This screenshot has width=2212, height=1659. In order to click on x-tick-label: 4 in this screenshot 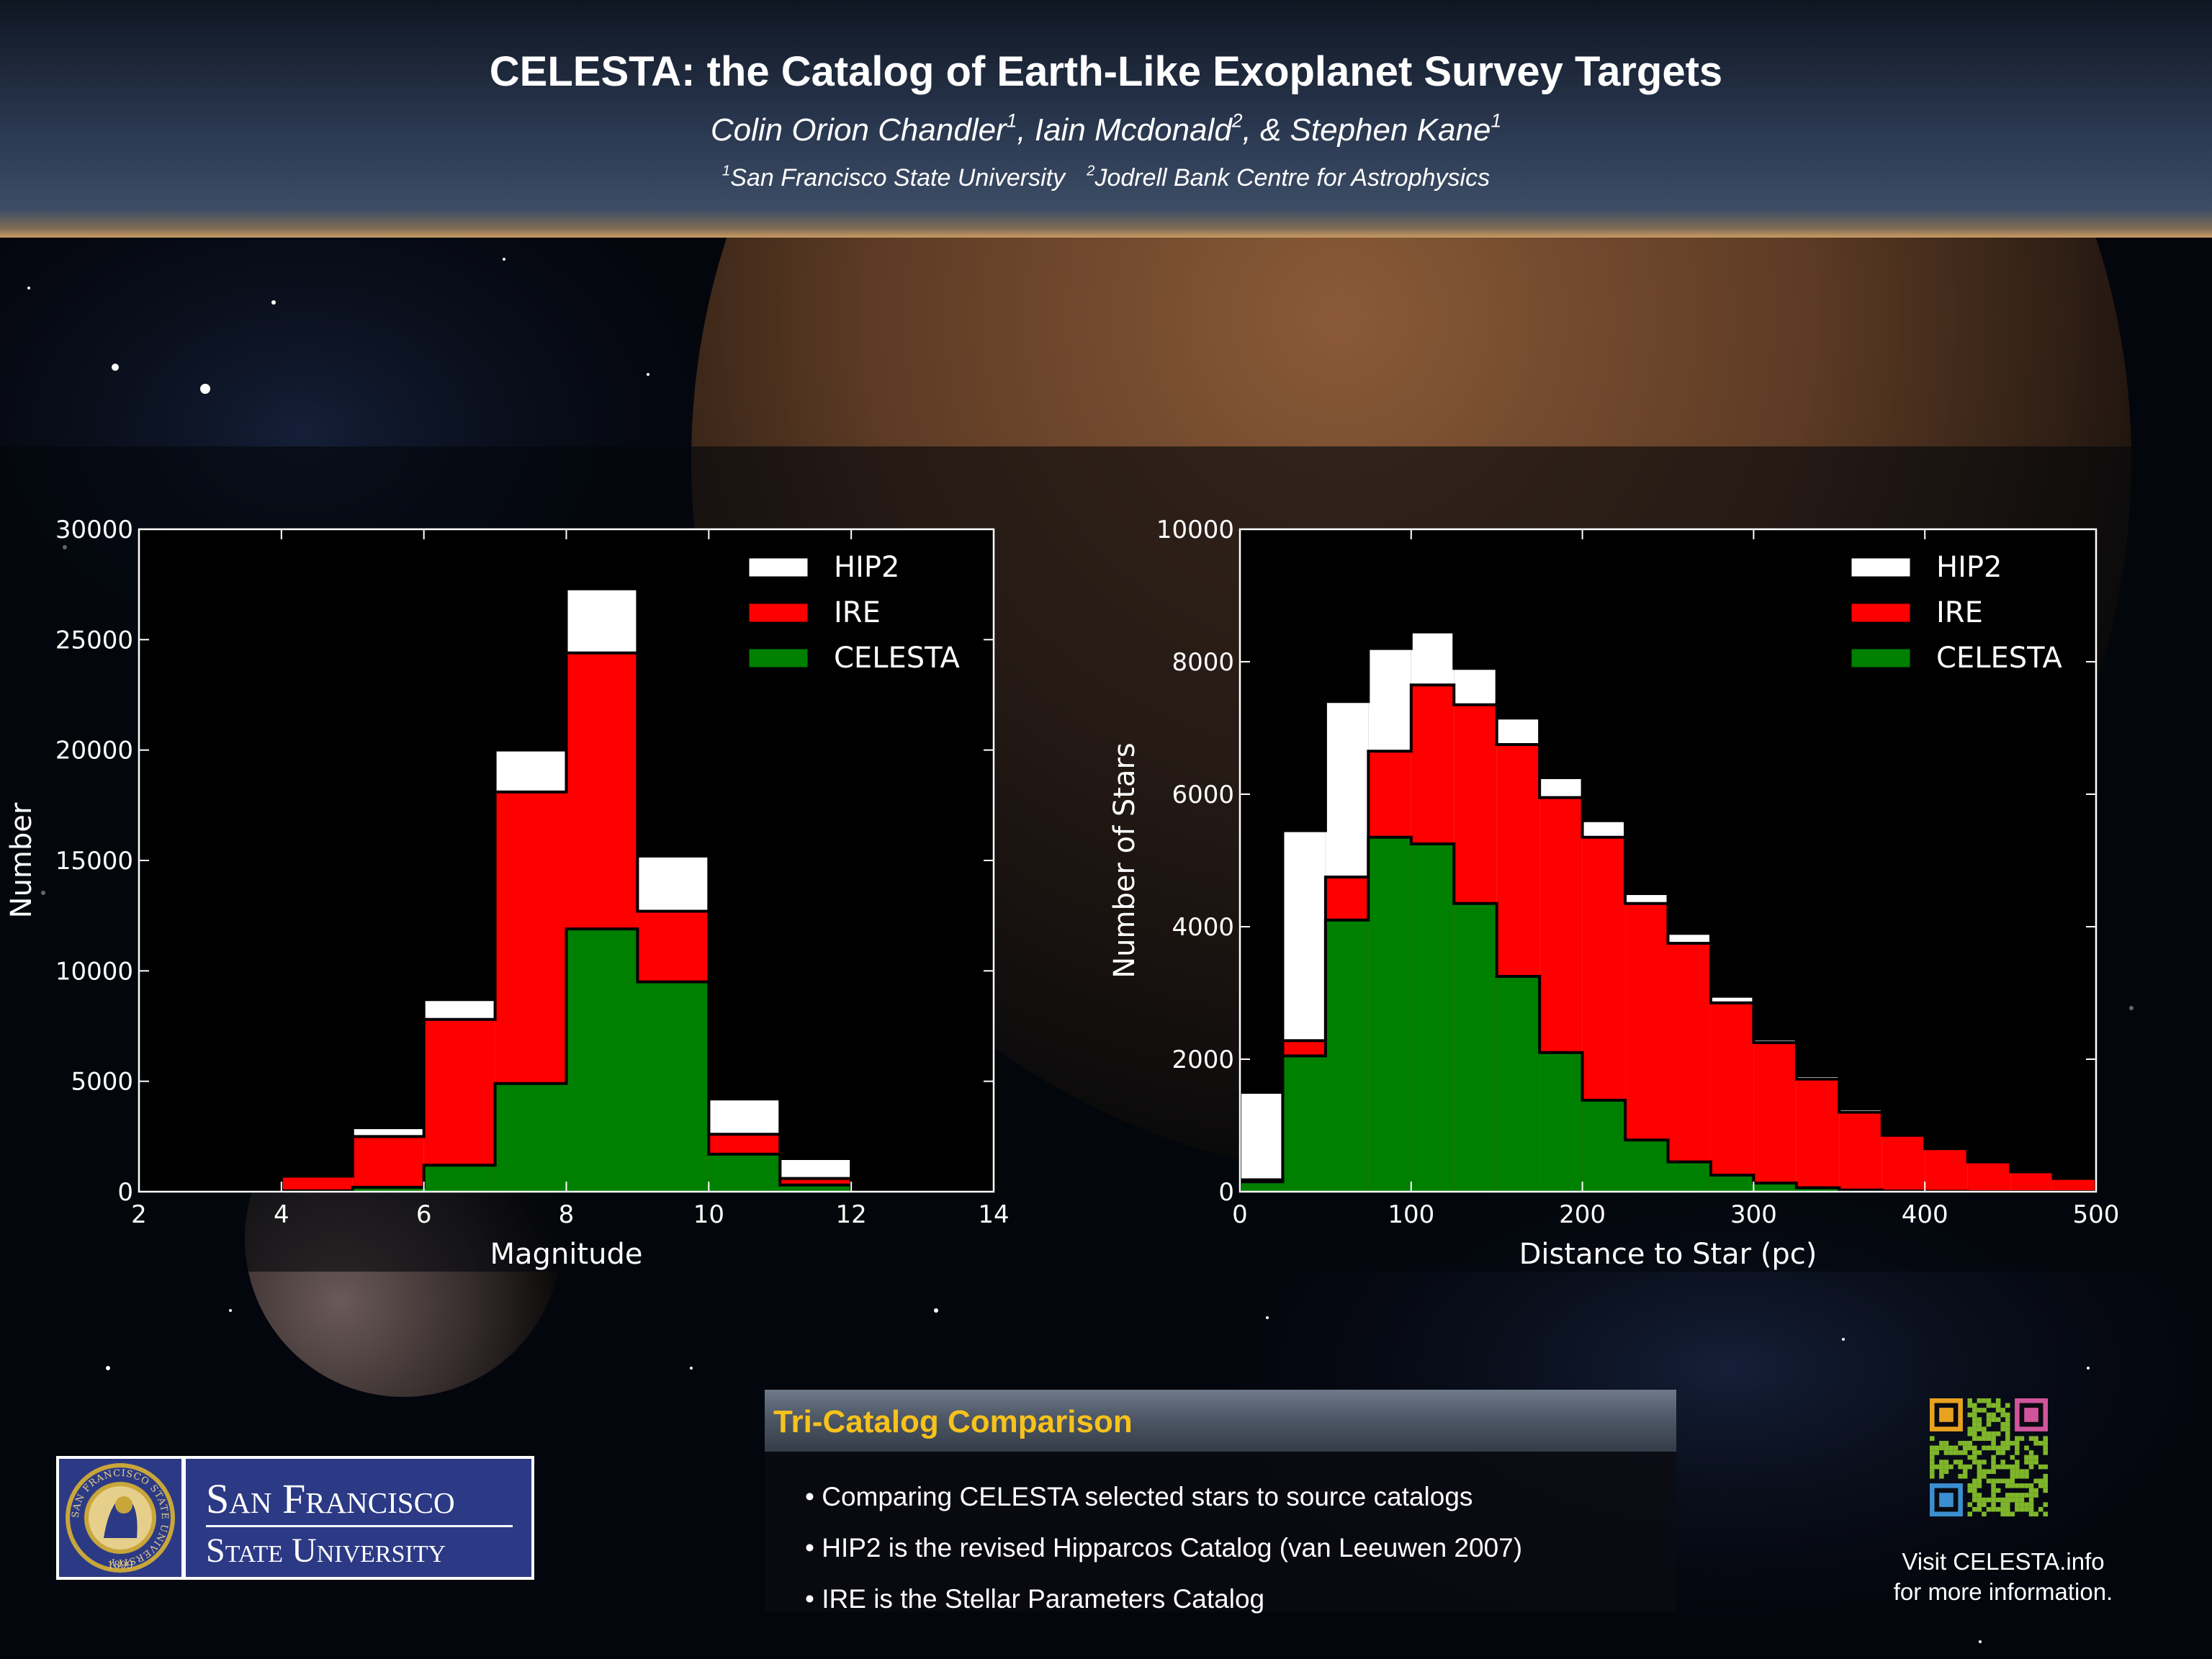, I will do `click(281, 1215)`.